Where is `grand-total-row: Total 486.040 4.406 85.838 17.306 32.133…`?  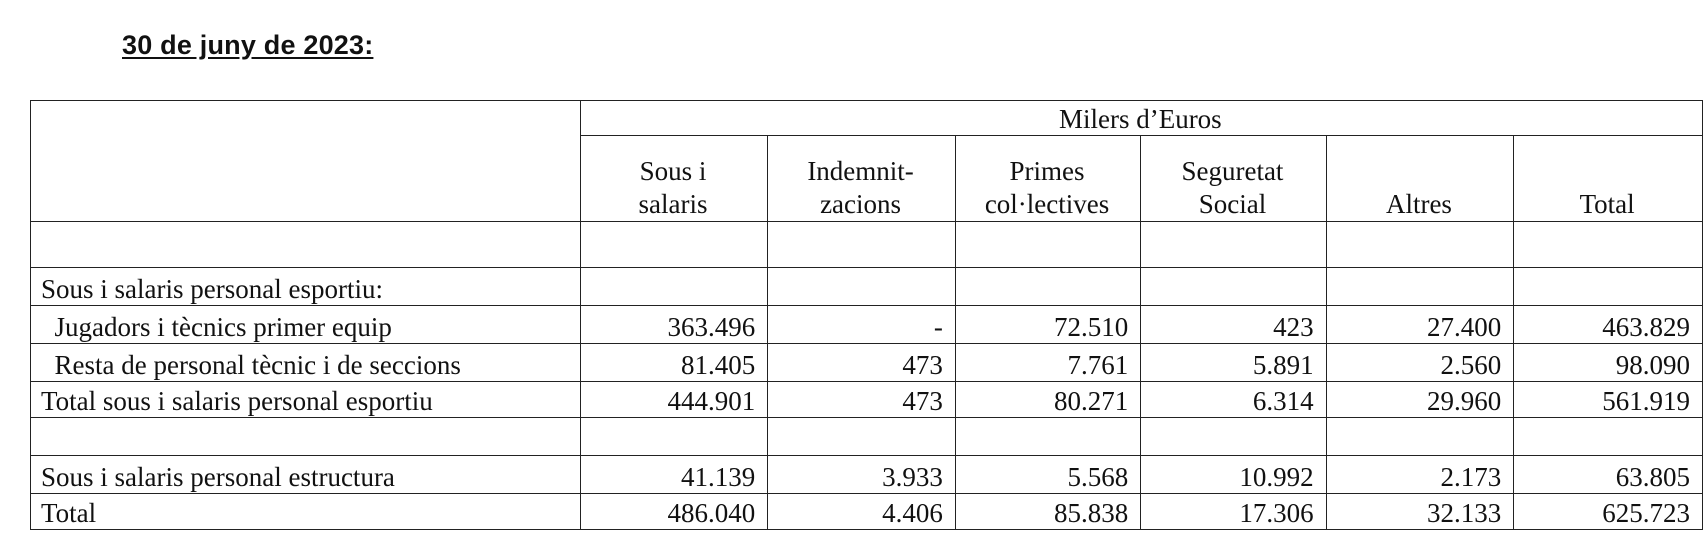
grand-total-row: Total 486.040 4.406 85.838 17.306 32.133… is located at coordinates (866, 511).